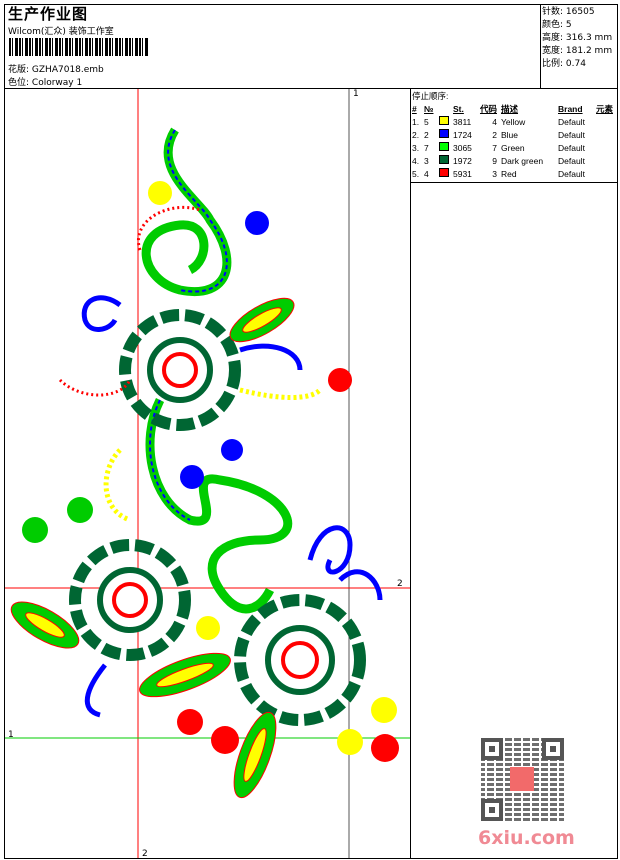 The image size is (620, 860). I want to click on row-index: 2., so click(416, 134).